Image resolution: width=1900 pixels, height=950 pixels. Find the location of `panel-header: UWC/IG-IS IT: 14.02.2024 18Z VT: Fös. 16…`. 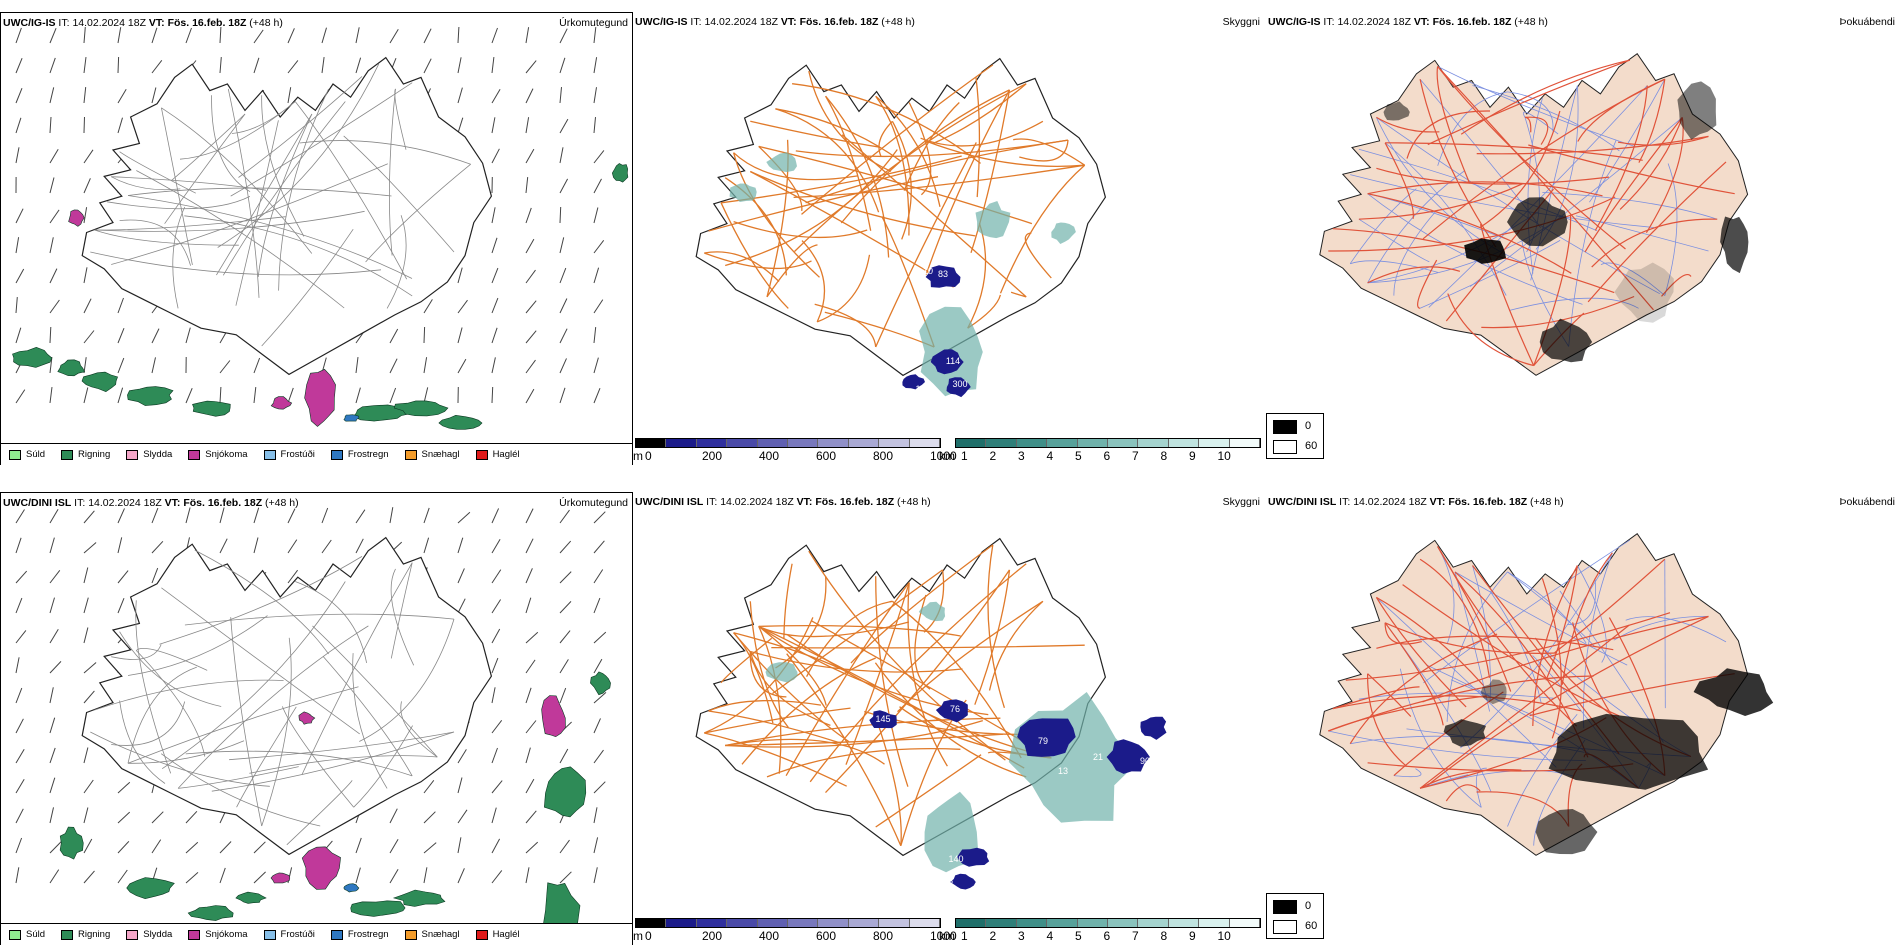

panel-header: UWC/IG-IS IT: 14.02.2024 18Z VT: Fös. 16… is located at coordinates (775, 22).